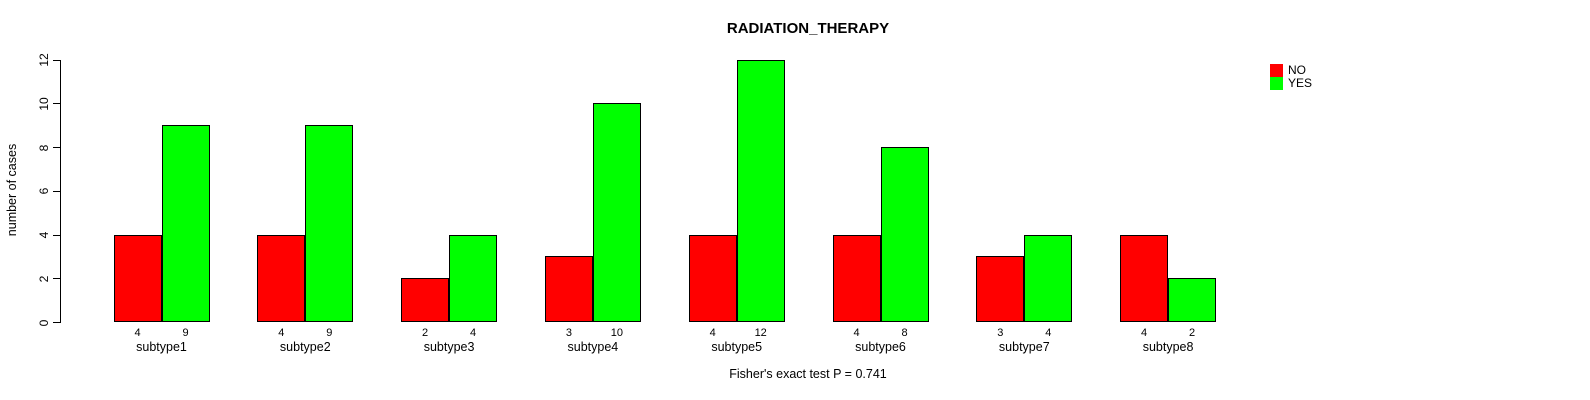  Describe the element at coordinates (44, 235) in the screenshot. I see `y-tick-label: 4` at that location.